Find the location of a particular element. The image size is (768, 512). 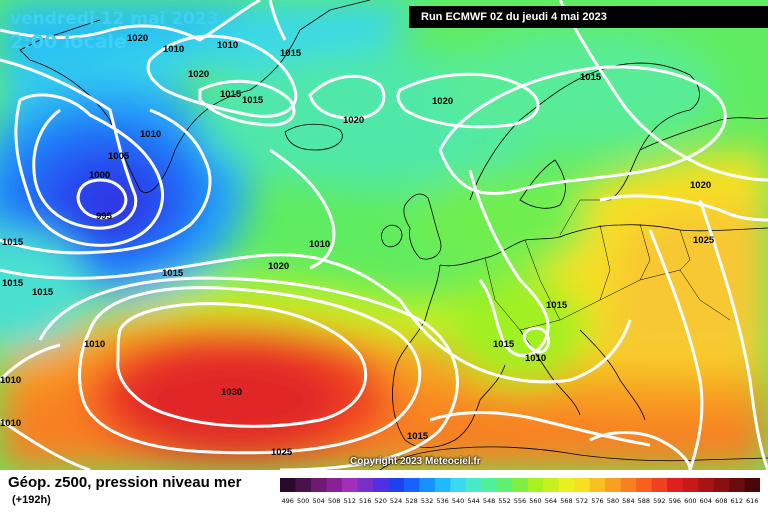

legend-tick-label: 592 is located at coordinates (659, 501).